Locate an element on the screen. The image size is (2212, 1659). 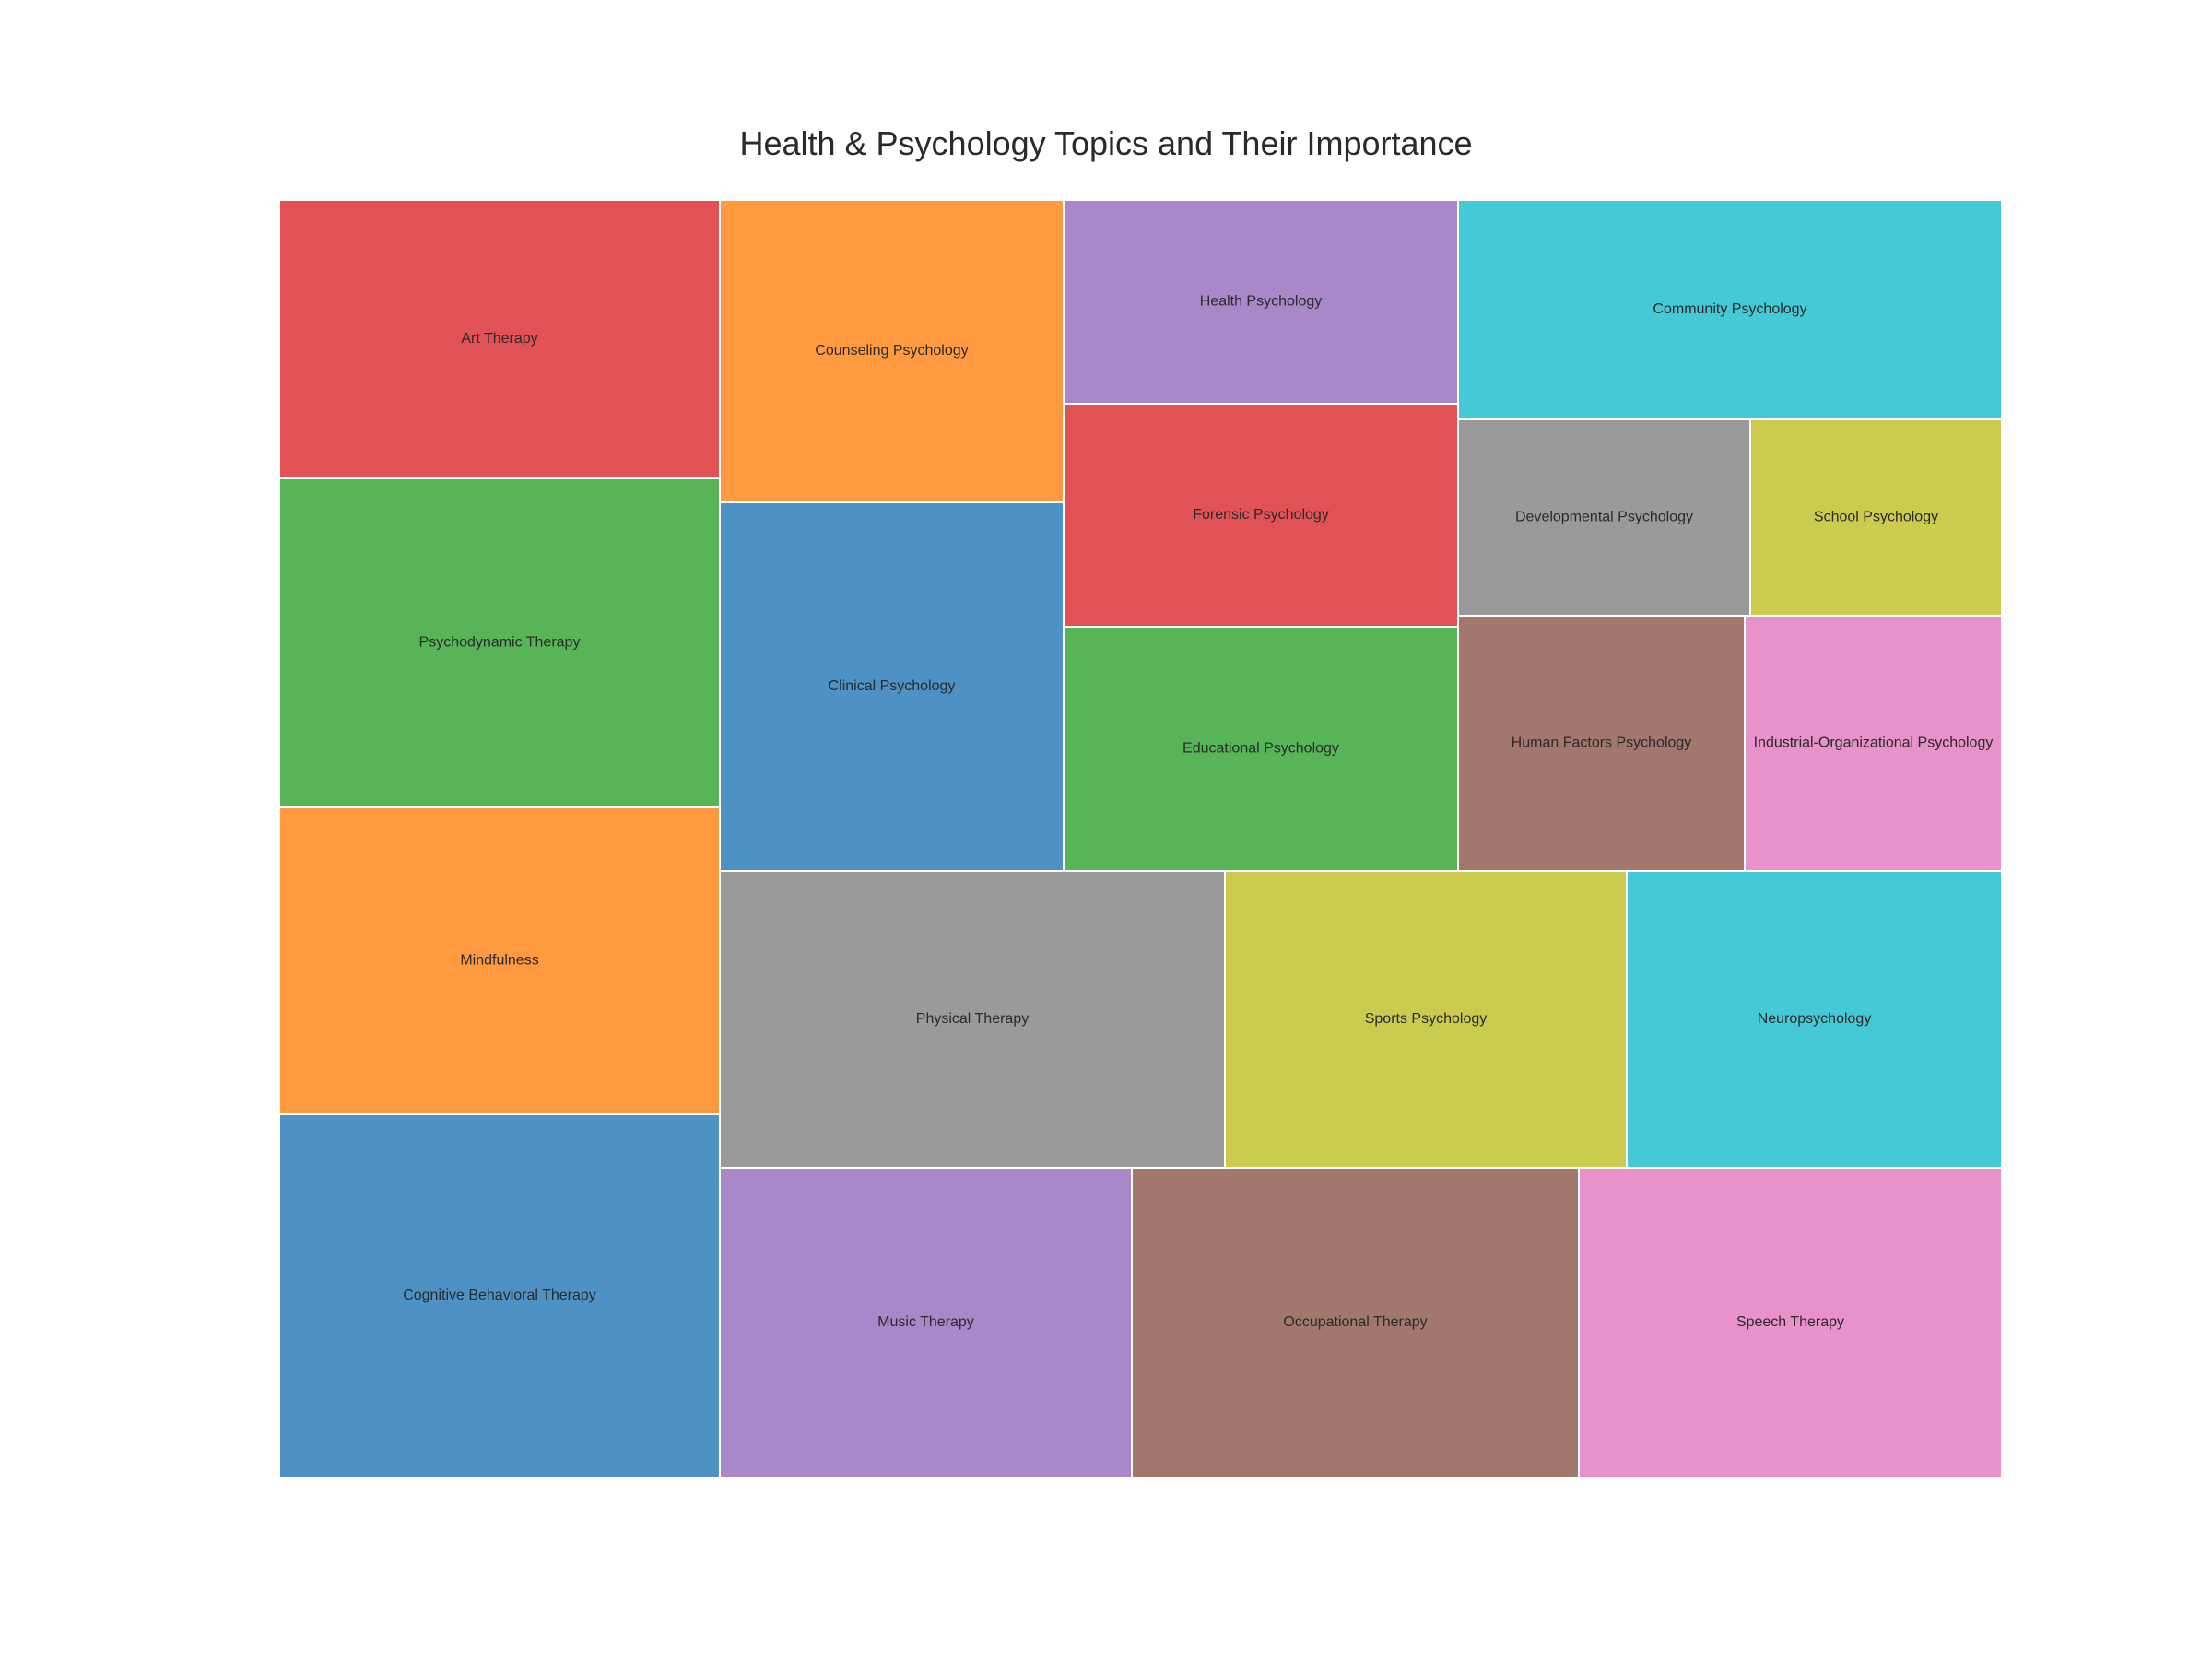
tile-label: Neuropsychology is located at coordinates (1815, 1019).